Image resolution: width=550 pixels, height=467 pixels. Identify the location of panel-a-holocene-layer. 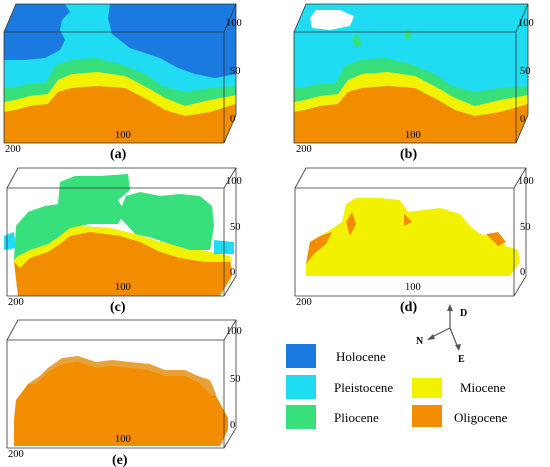
(120, 41).